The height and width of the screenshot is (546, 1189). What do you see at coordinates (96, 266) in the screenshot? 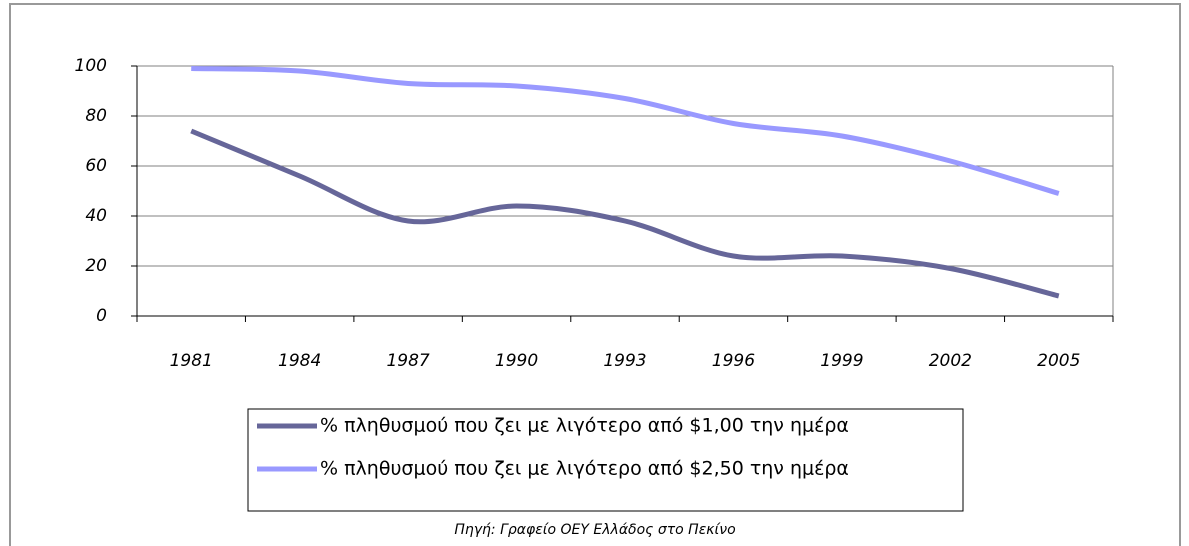
I see `y-tick-label: 20` at bounding box center [96, 266].